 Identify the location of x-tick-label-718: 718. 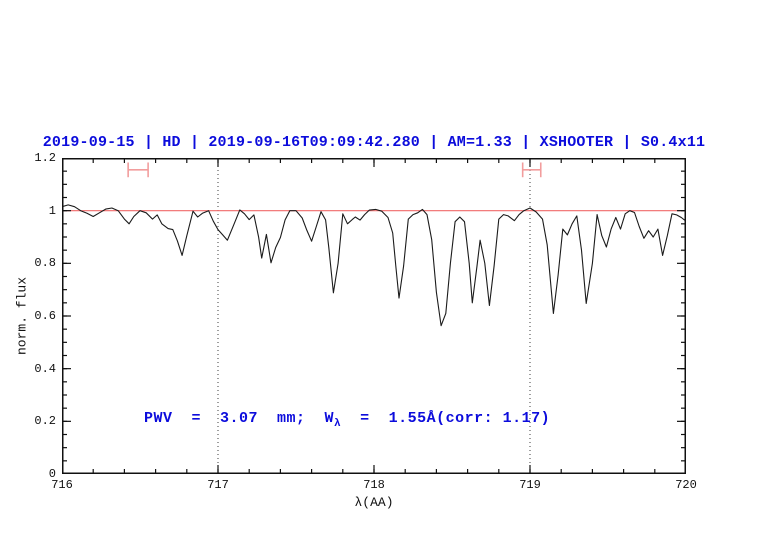
(374, 485).